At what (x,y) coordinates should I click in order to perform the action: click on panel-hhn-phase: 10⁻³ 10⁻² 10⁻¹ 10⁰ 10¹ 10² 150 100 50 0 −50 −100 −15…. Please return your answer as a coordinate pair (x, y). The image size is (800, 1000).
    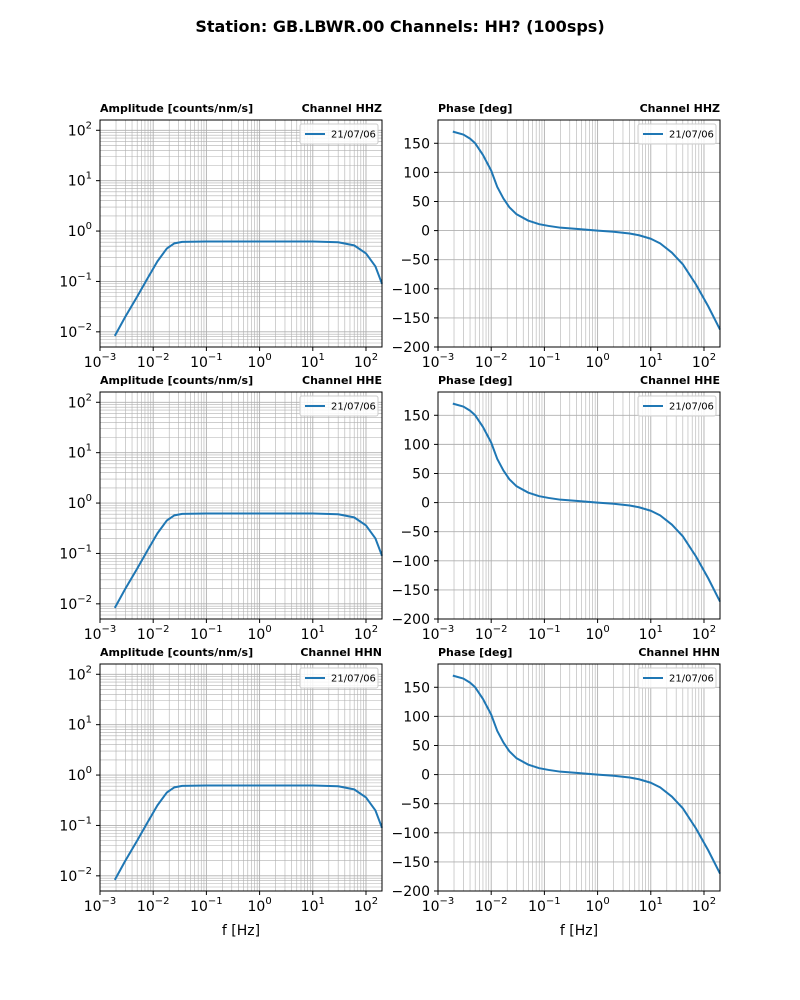
    Looking at the image, I should click on (556, 792).